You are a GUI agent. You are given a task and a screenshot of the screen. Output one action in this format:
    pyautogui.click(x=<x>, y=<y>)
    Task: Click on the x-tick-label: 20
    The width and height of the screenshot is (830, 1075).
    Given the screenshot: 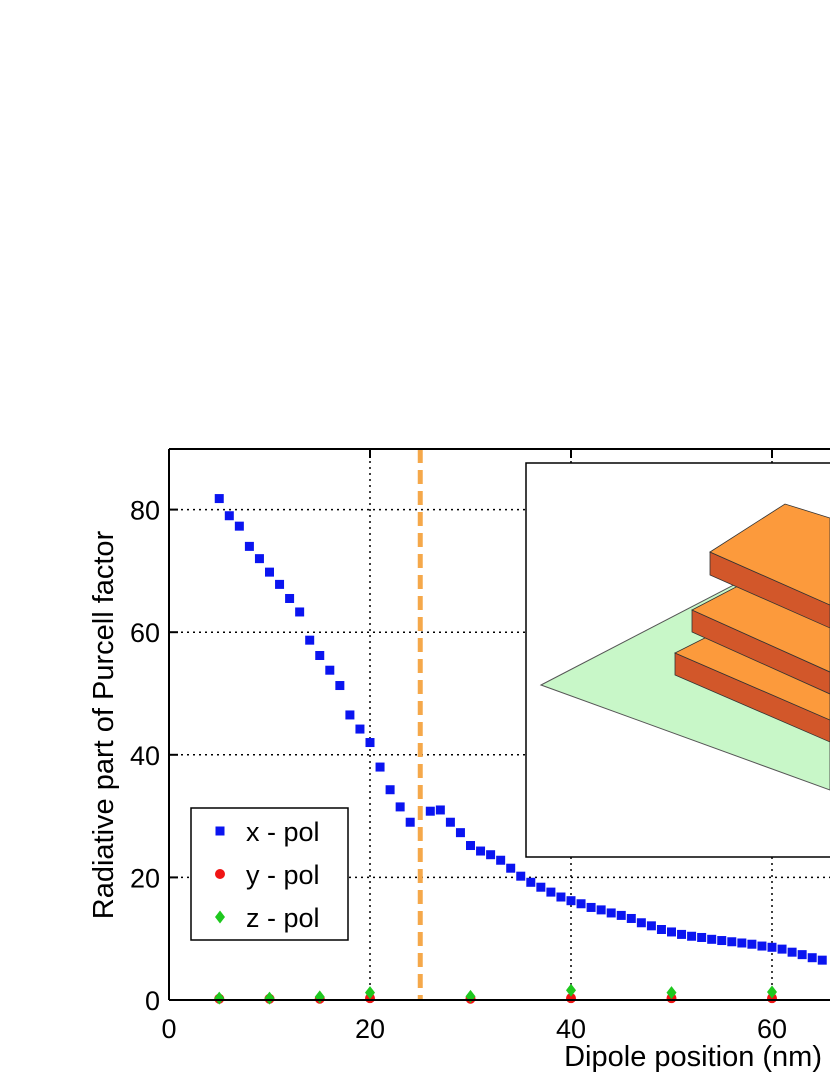 What is the action you would take?
    pyautogui.click(x=370, y=1029)
    